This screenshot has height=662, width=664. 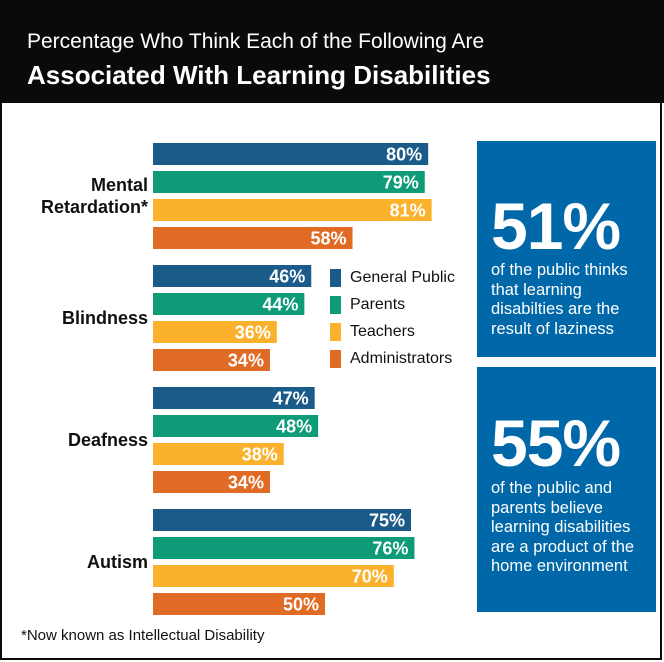 What do you see at coordinates (211, 482) in the screenshot?
I see `bar-deafness-administrators` at bounding box center [211, 482].